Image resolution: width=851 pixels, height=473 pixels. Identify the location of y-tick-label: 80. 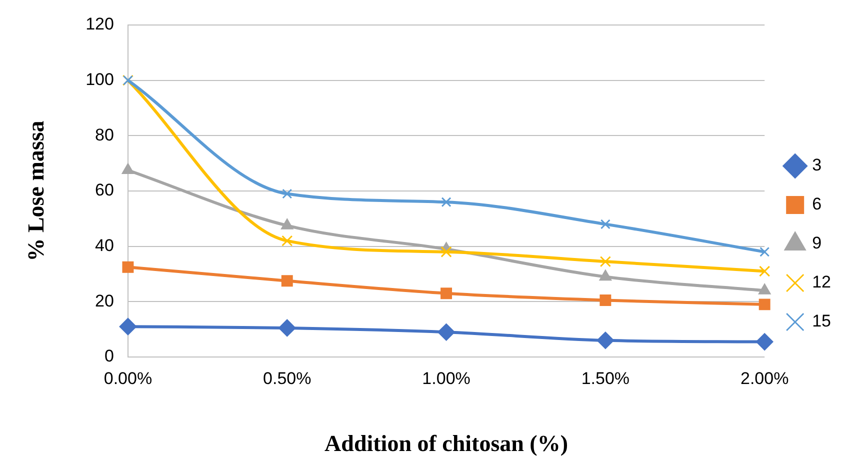
(104, 134).